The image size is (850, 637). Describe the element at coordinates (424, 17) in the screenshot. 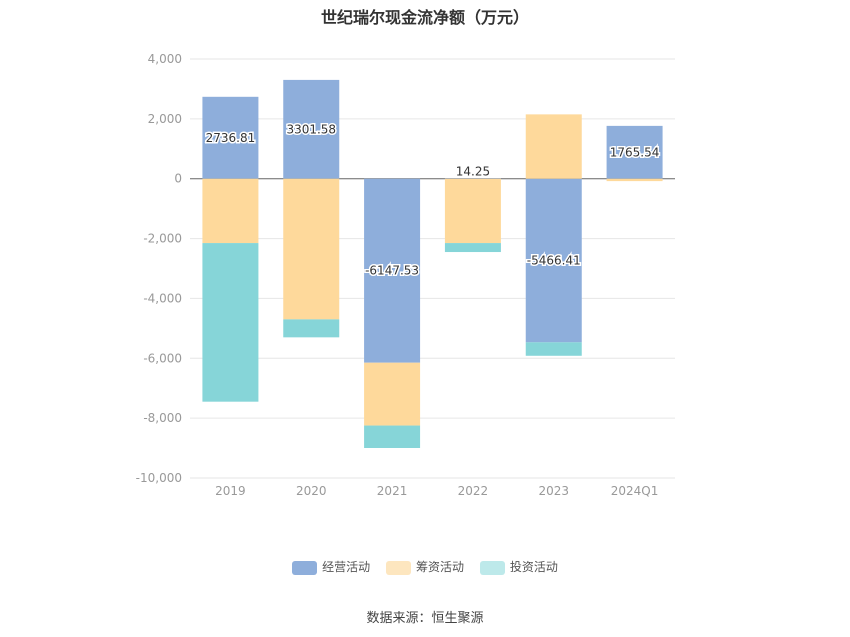

I see `chart-title: 世纪瑞尔现金流净额（万元）` at that location.